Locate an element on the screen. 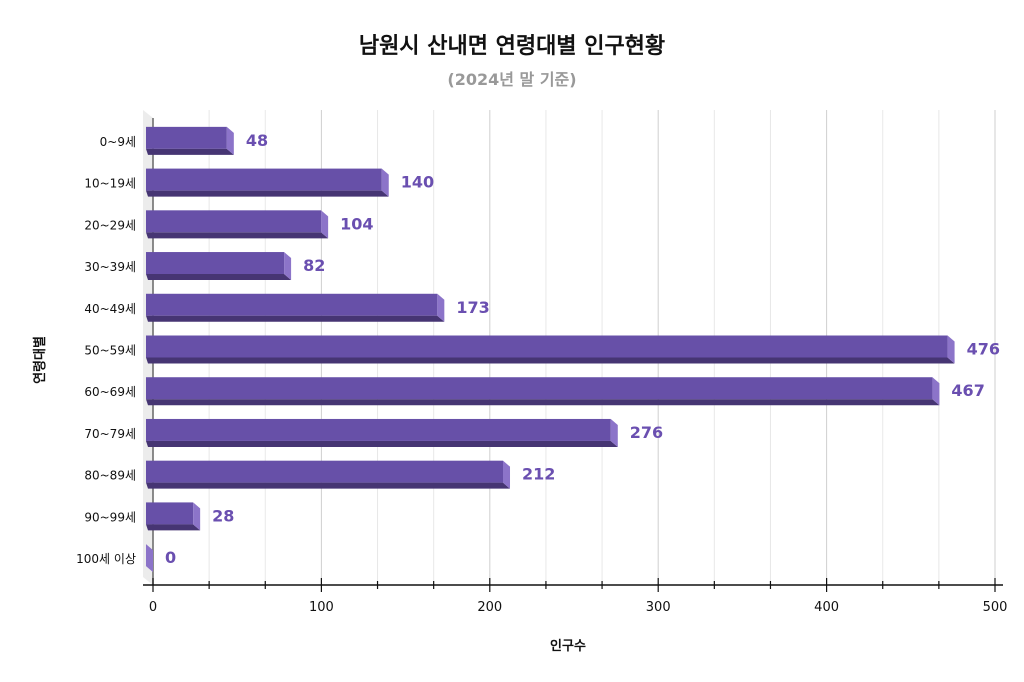 The image size is (1024, 682). y-tick-label: 0~9세 is located at coordinates (118, 142).